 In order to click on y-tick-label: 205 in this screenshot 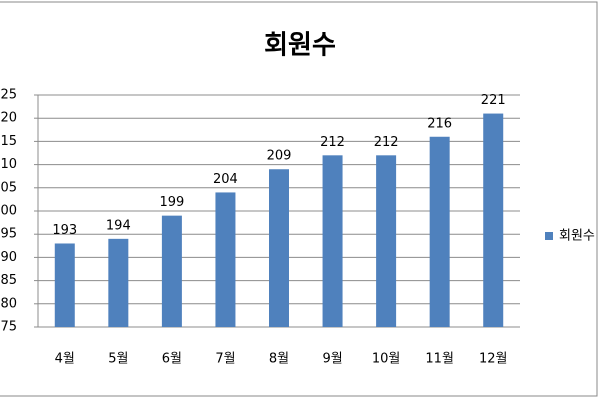, I will do `click(8, 187)`.